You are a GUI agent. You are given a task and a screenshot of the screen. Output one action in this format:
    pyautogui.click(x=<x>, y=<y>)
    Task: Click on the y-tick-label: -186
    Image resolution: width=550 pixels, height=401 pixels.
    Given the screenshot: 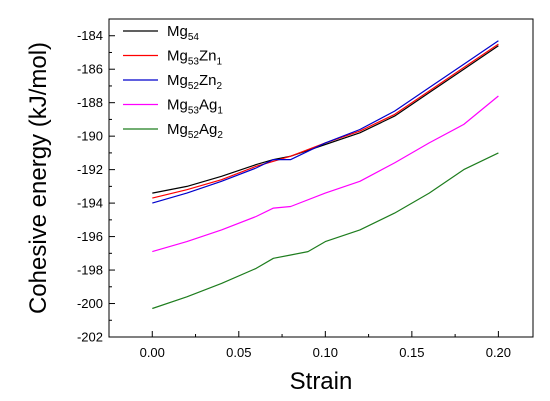 What is the action you would take?
    pyautogui.click(x=90, y=69)
    